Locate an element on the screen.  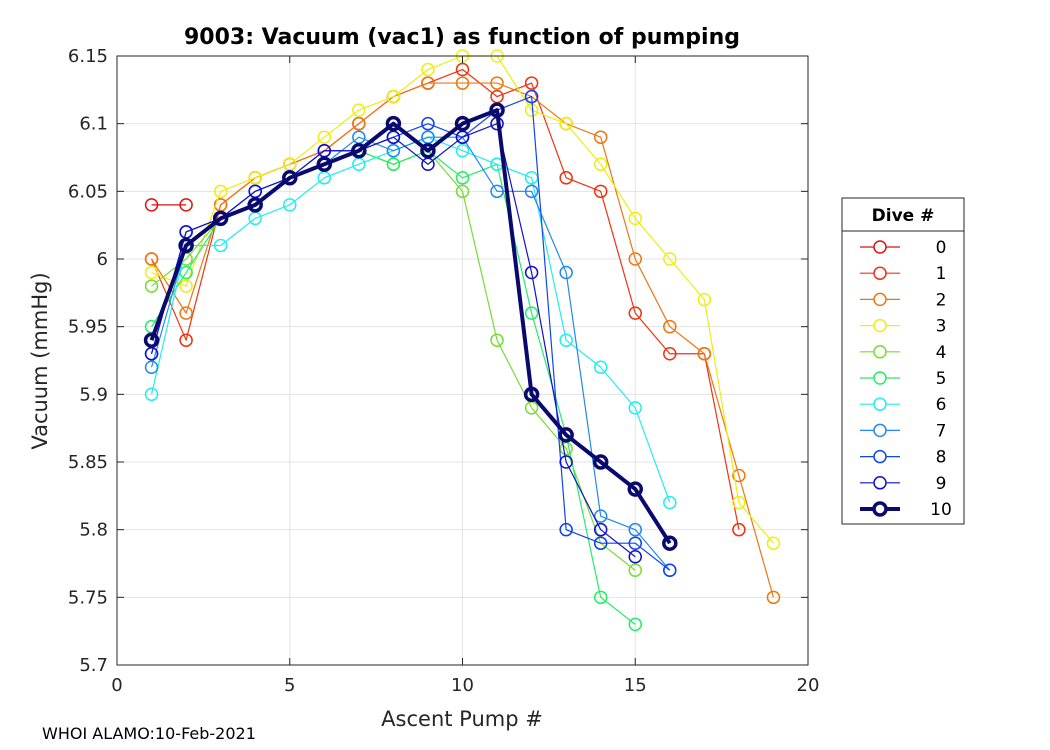
x-tick-label: 5 is located at coordinates (289, 685).